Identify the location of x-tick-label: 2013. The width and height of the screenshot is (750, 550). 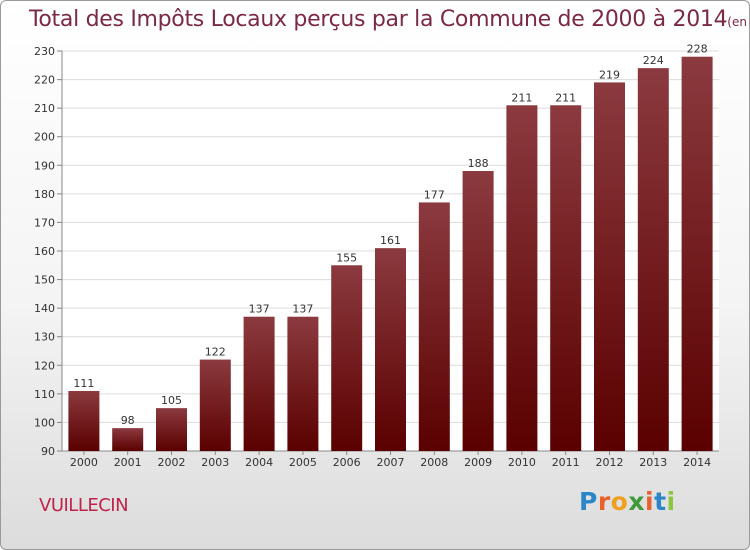
(653, 462).